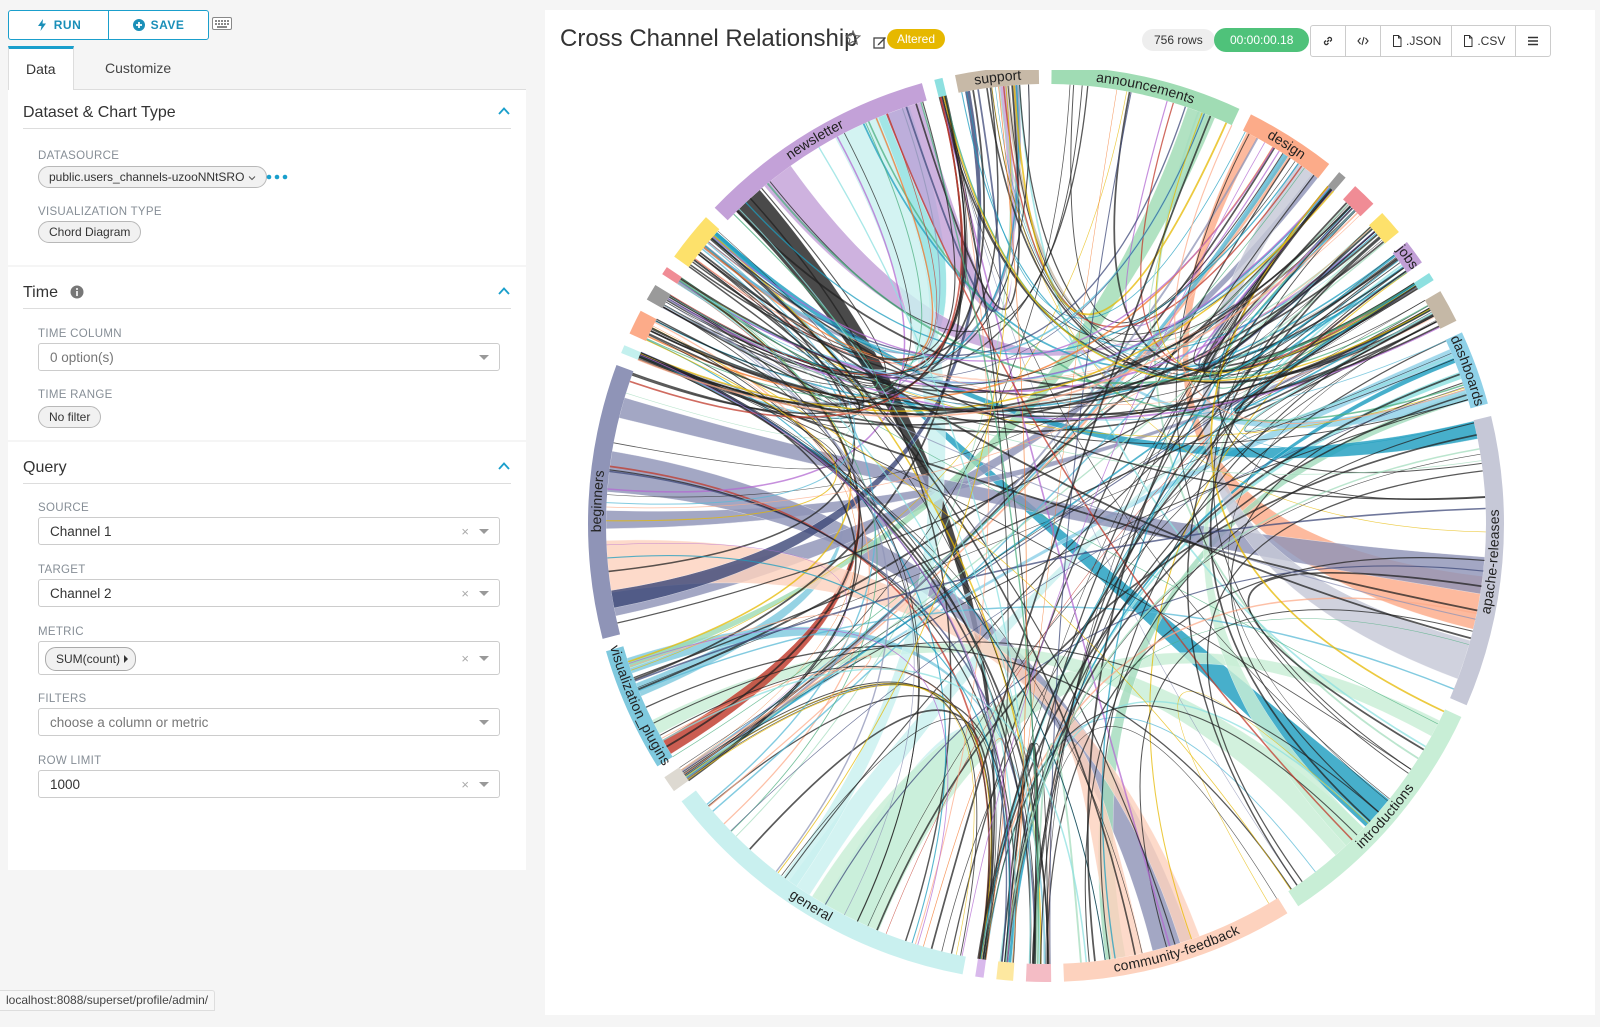  I want to click on section-dataset-header: Dataset & Chart Type, so click(267, 109).